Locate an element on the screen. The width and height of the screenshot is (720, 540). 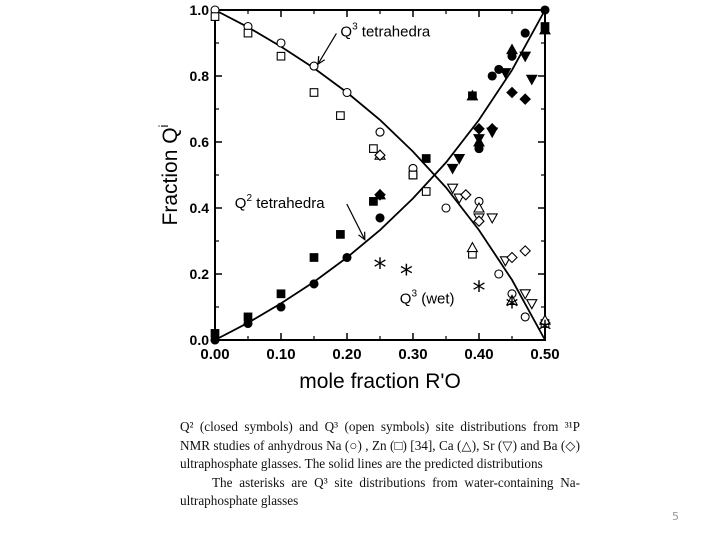
x-tick-label: 0.30 is located at coordinates (412, 354).